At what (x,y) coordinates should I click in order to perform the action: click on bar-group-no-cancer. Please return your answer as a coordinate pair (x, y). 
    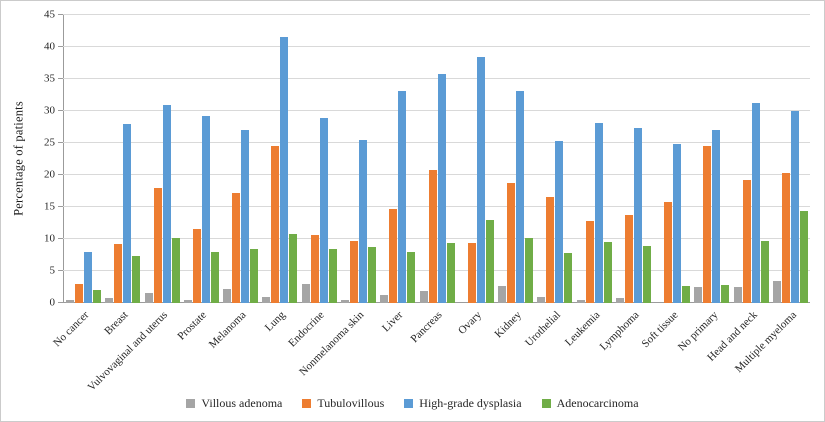
    Looking at the image, I should click on (83, 159).